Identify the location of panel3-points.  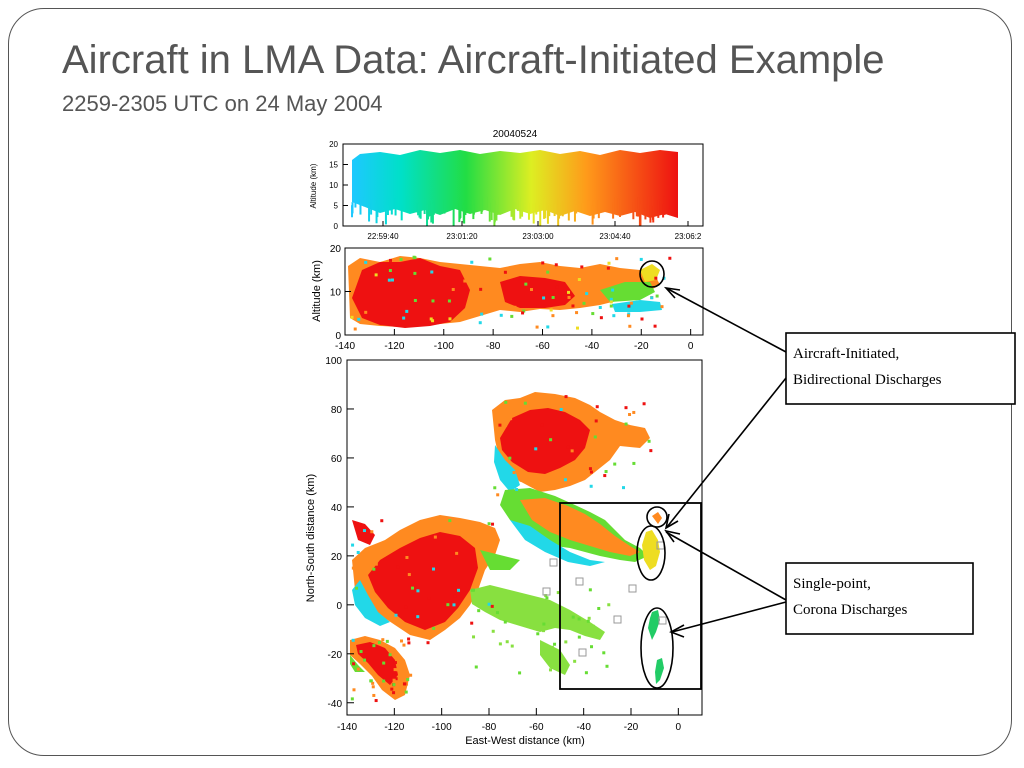
(508, 547).